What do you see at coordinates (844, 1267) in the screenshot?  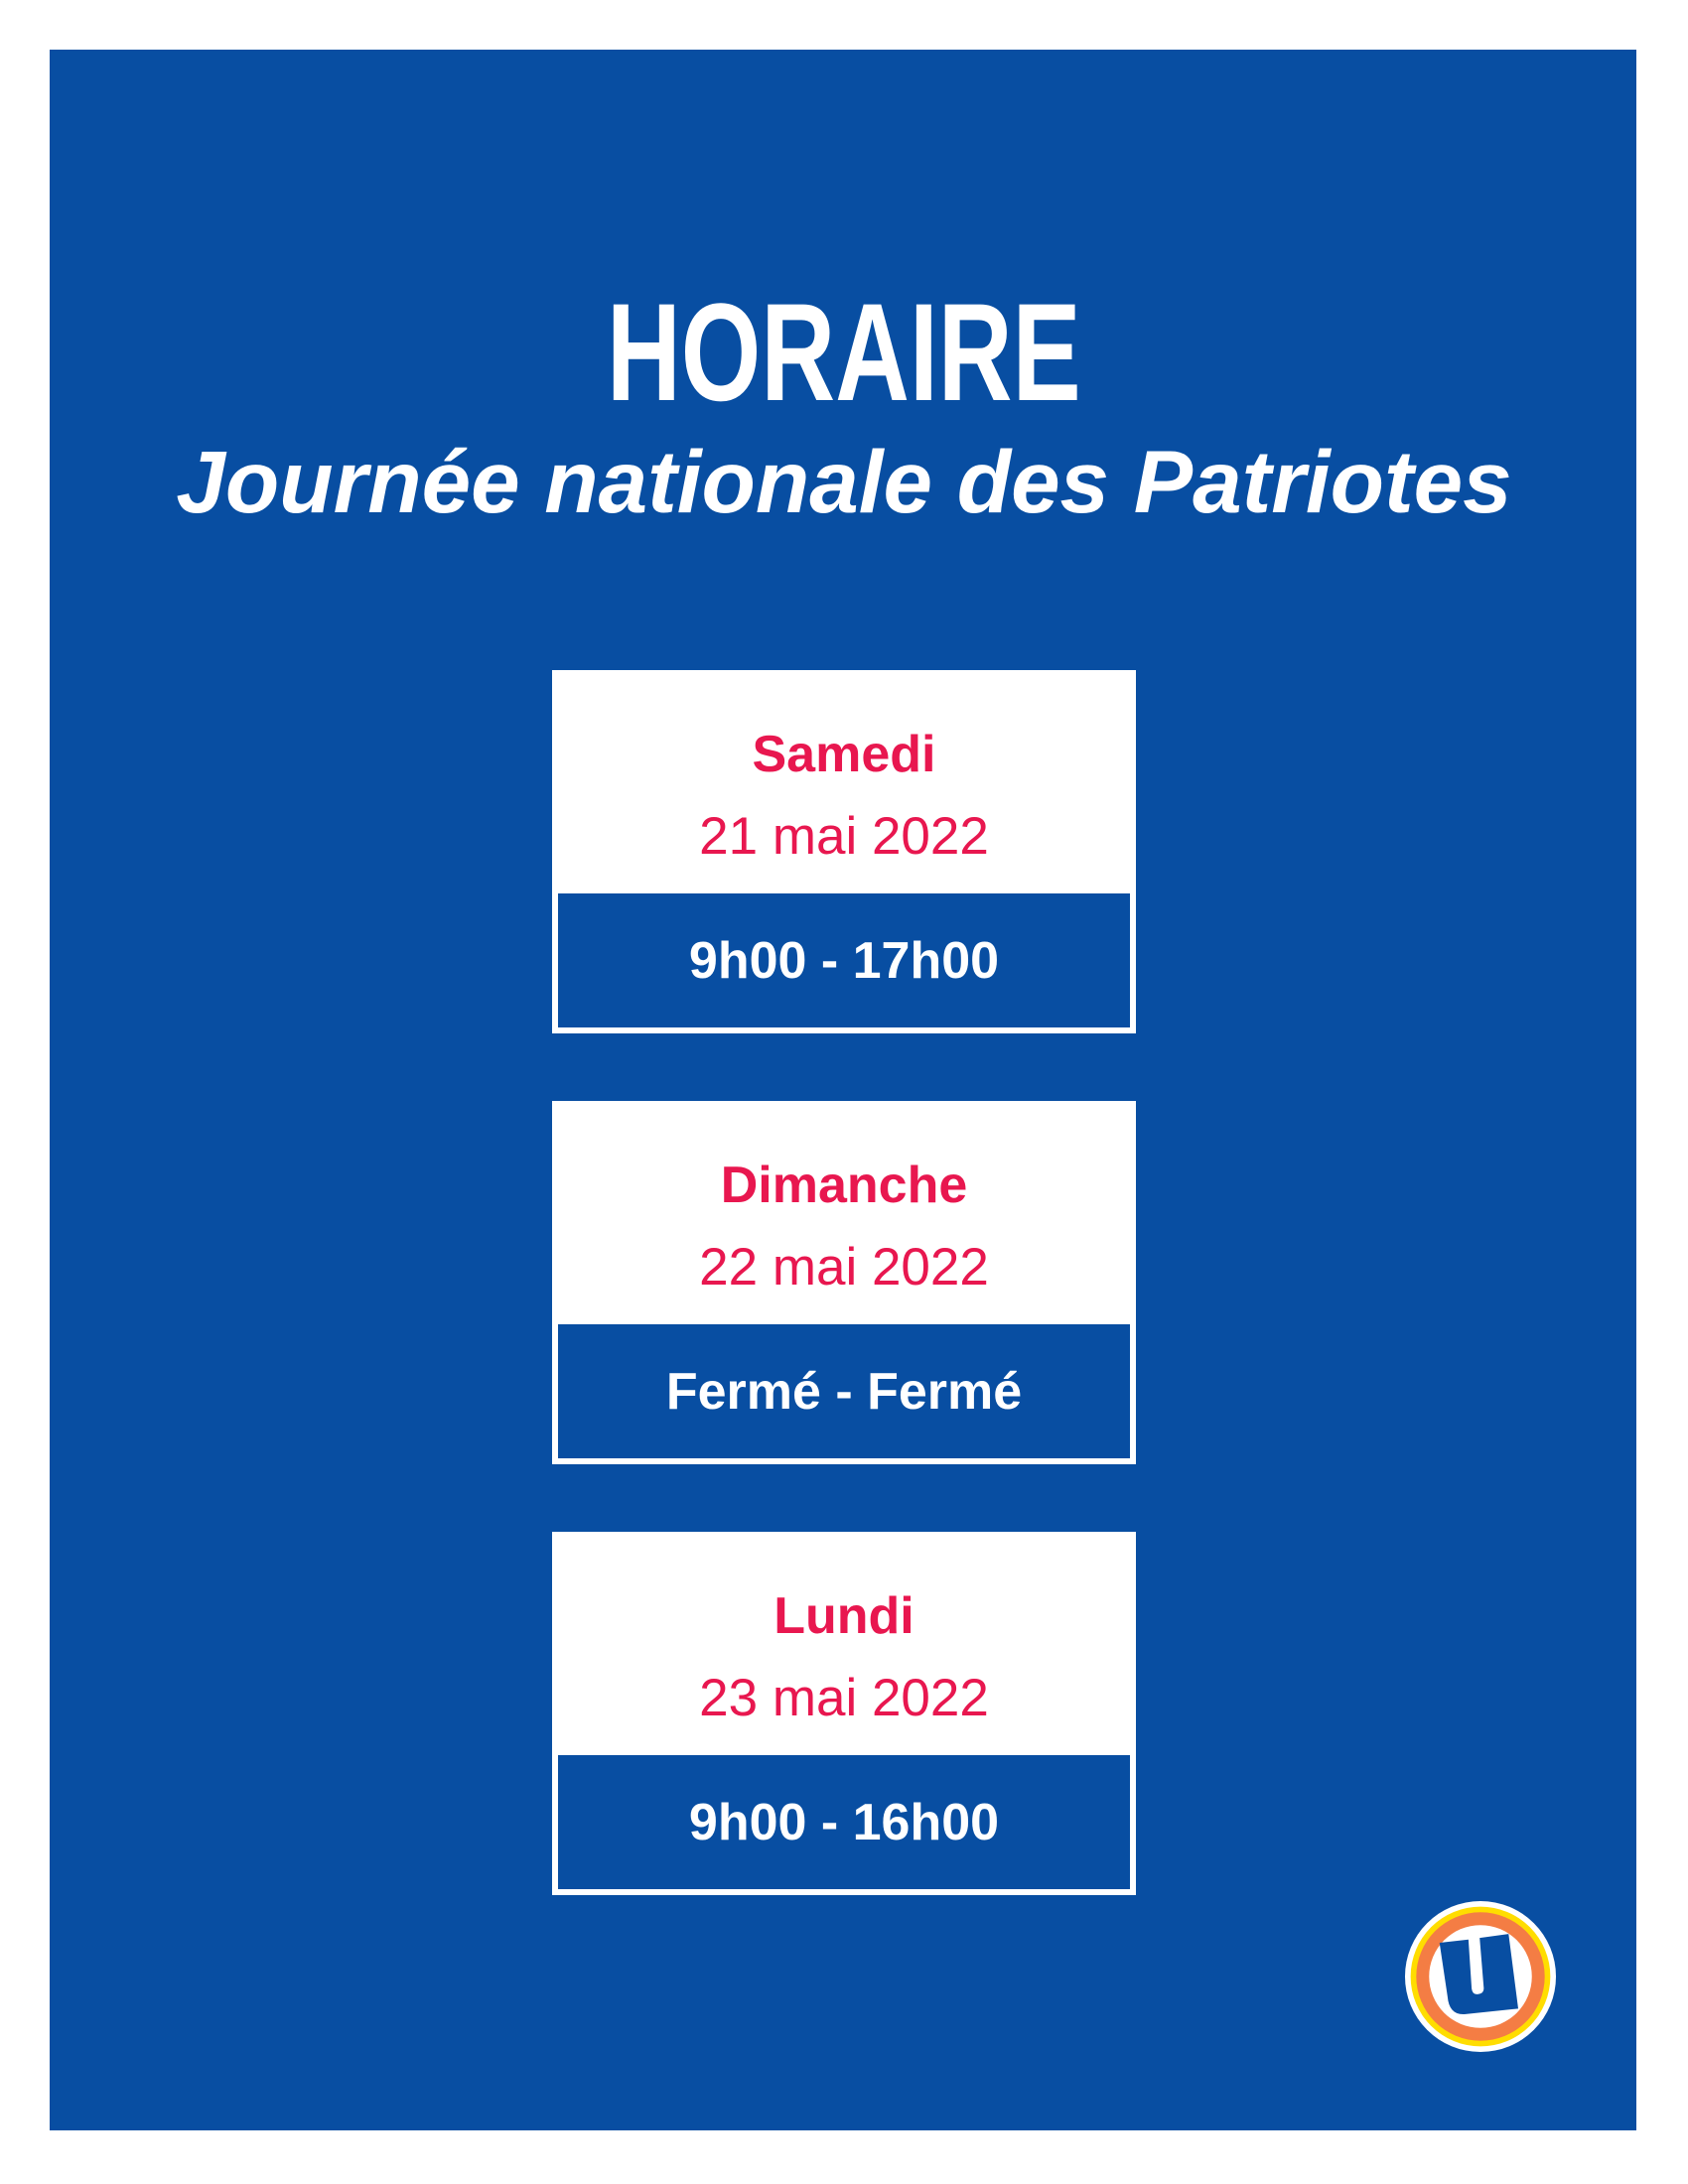 I see `date-label: 22 mai 2022` at bounding box center [844, 1267].